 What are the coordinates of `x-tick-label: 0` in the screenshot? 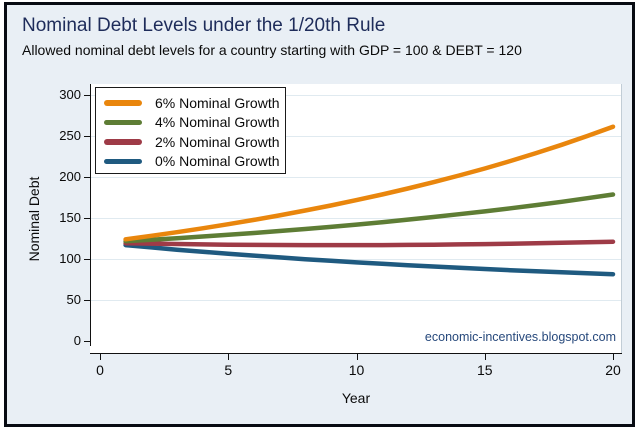 It's located at (100, 370).